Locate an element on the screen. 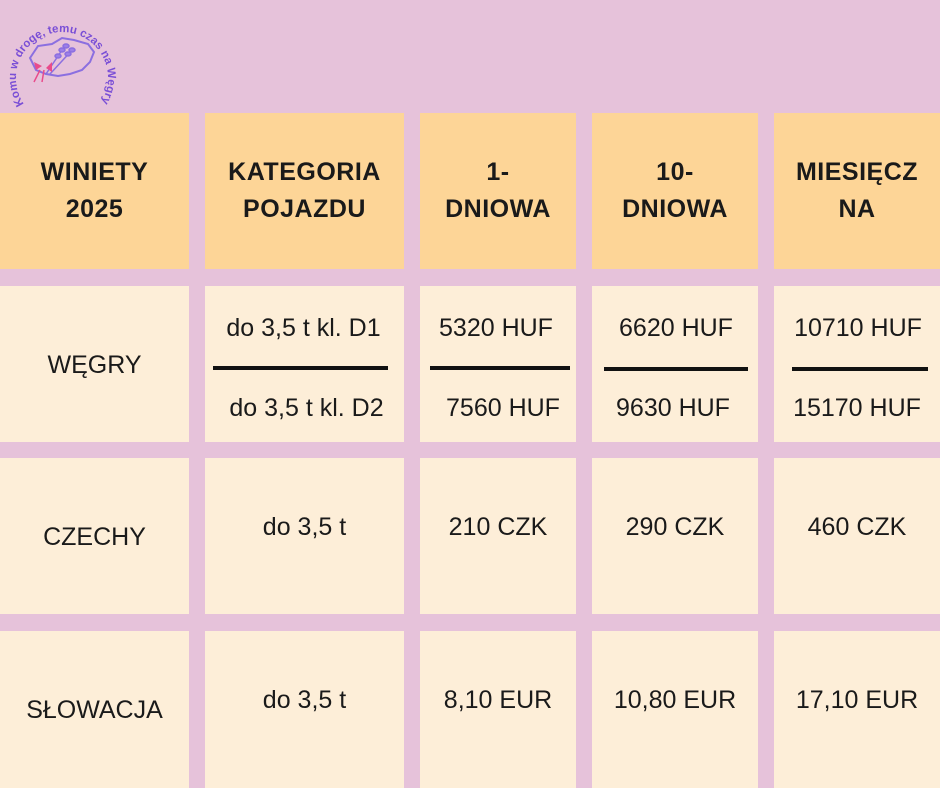  price-10-day: 10,80 EUR is located at coordinates (675, 700).